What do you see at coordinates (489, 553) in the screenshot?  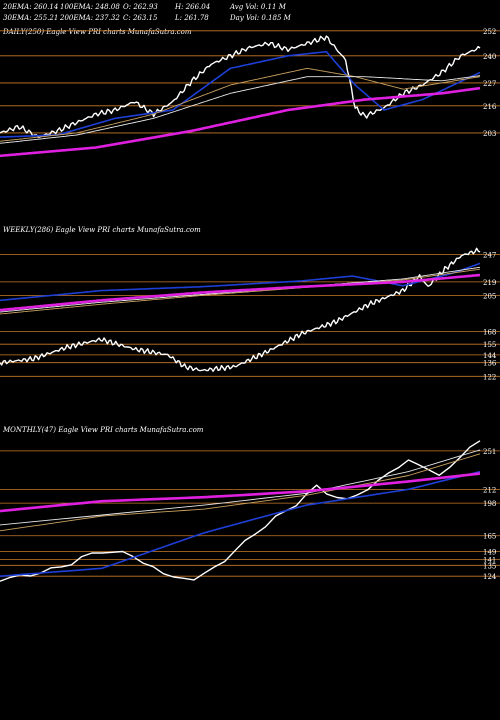 I see `y-tick-label: 149` at bounding box center [489, 553].